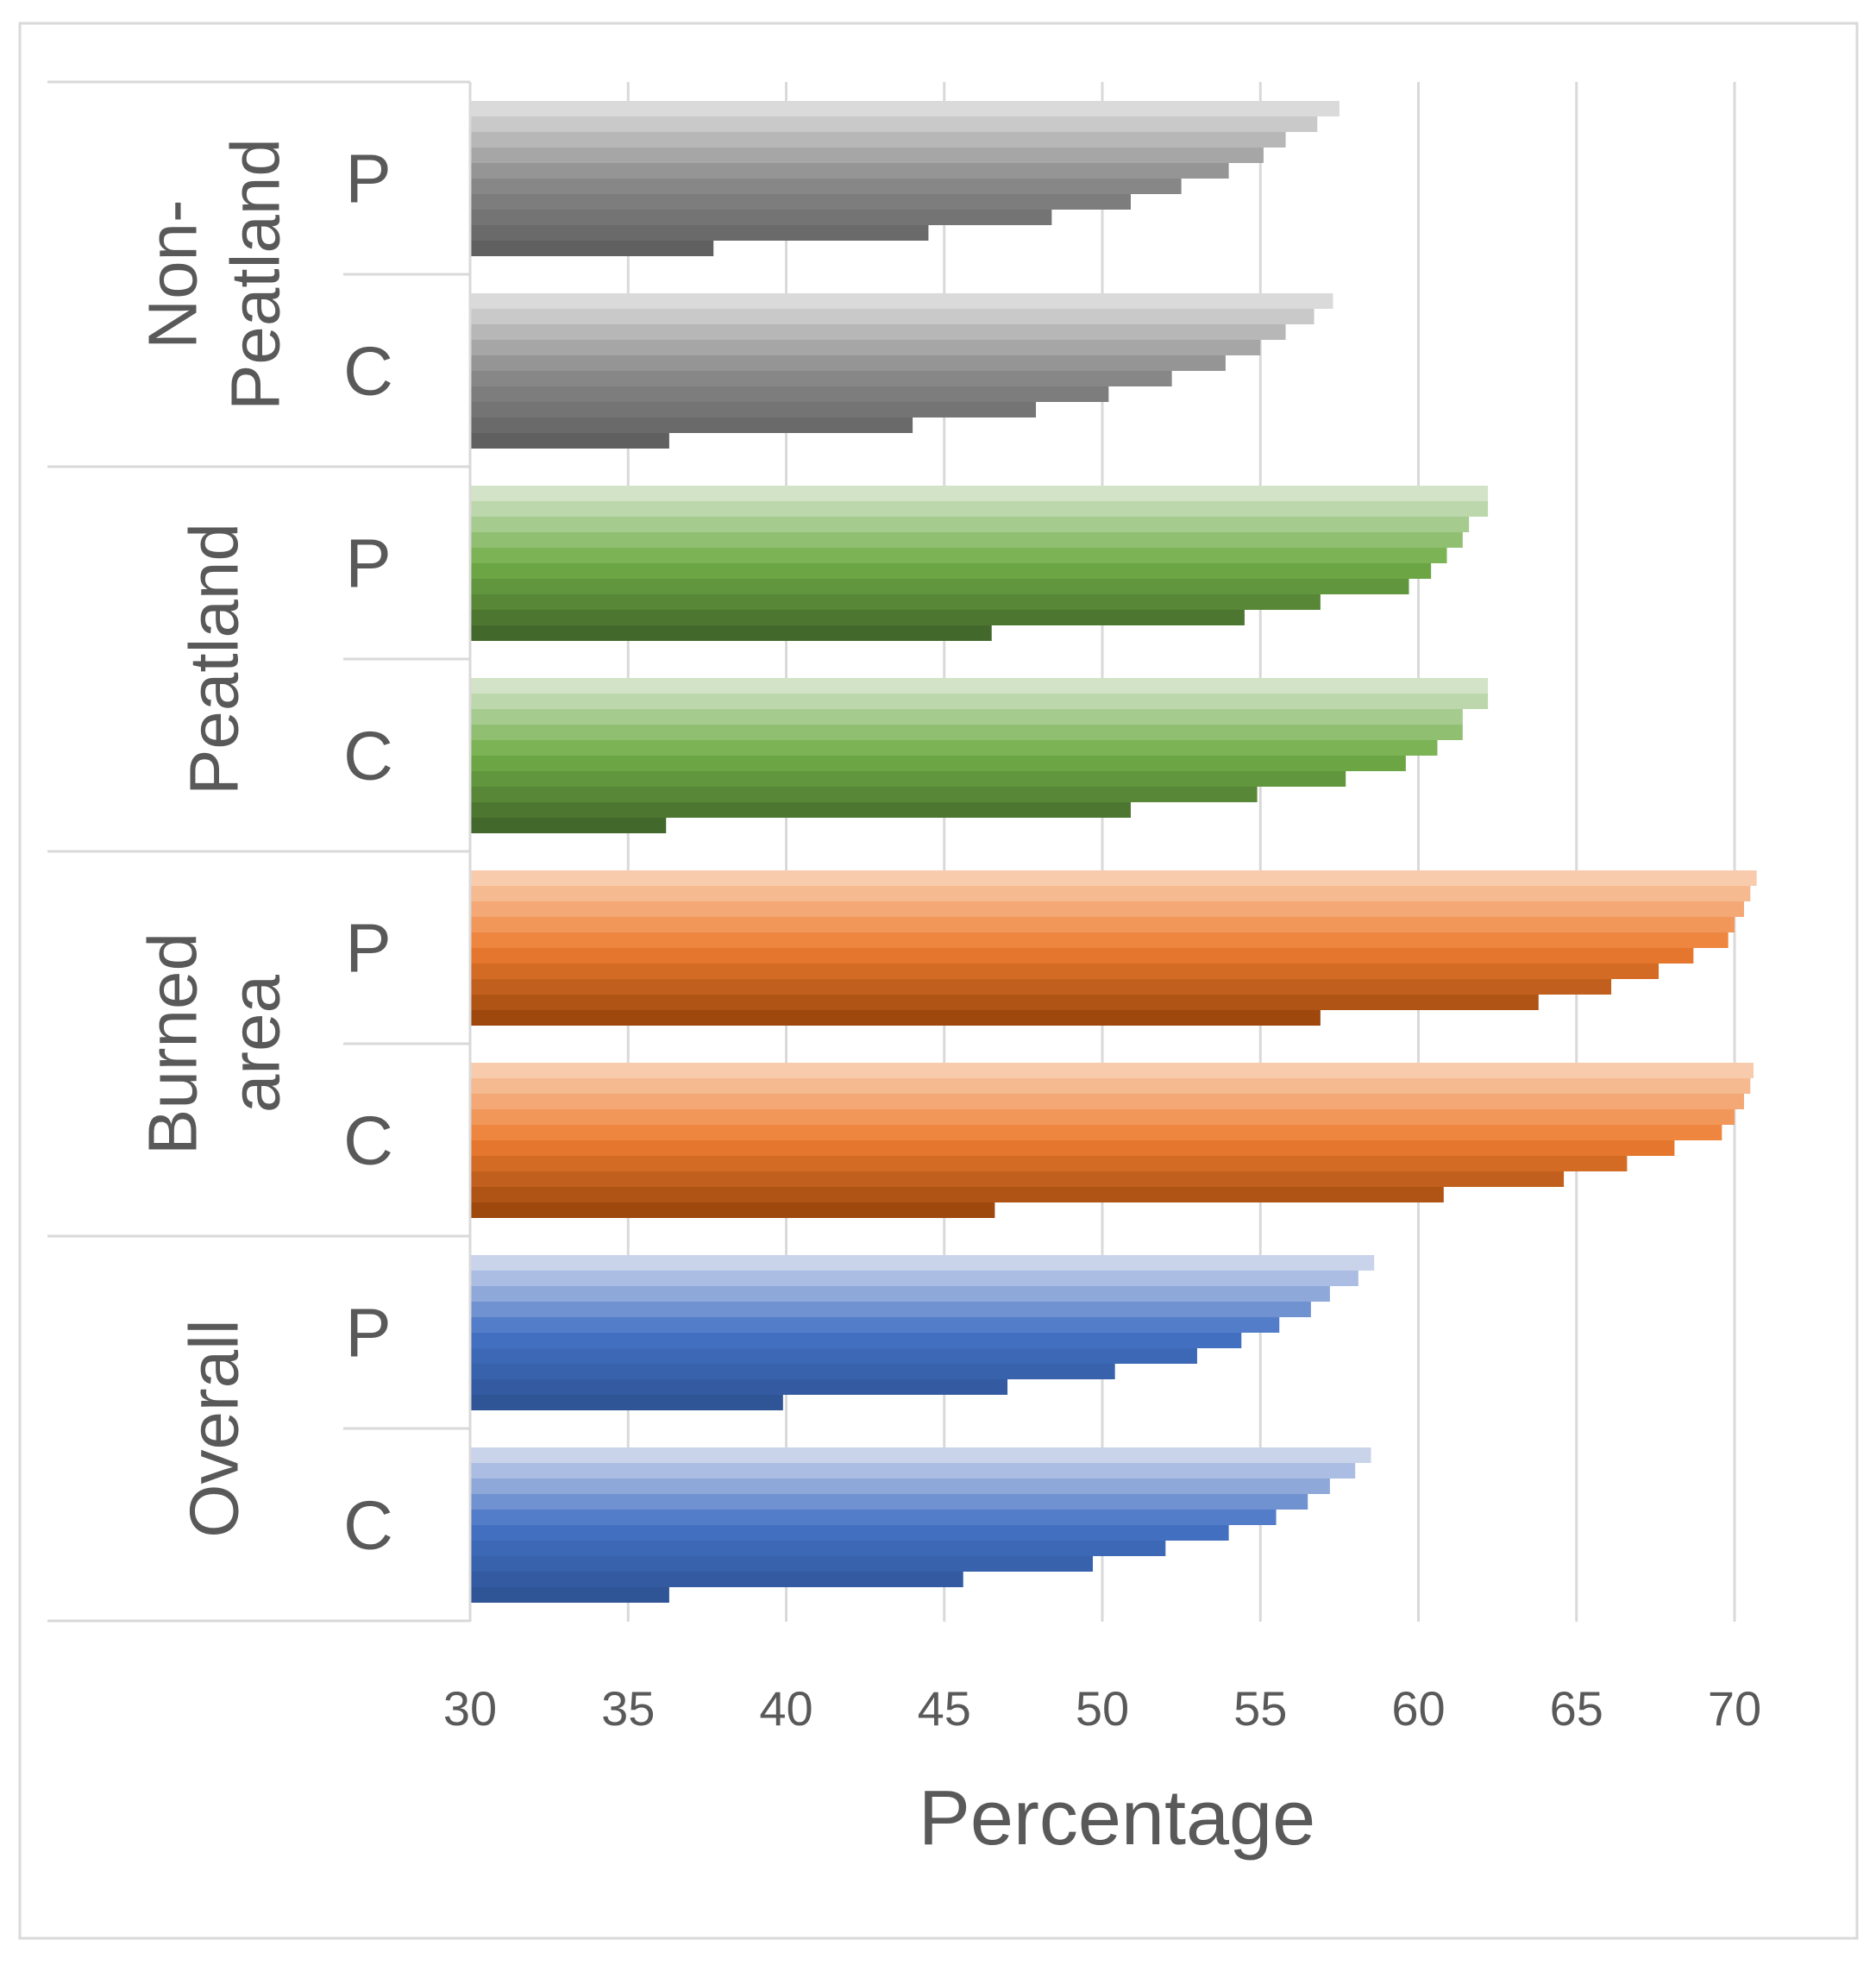  I want to click on x-tick-label-30: 30, so click(470, 1709).